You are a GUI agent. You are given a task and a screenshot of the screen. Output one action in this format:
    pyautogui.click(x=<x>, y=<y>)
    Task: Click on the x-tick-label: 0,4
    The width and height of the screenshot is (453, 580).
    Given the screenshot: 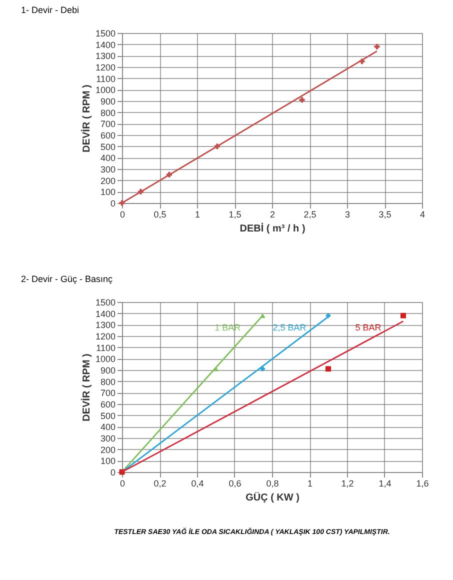 What is the action you would take?
    pyautogui.click(x=197, y=483)
    